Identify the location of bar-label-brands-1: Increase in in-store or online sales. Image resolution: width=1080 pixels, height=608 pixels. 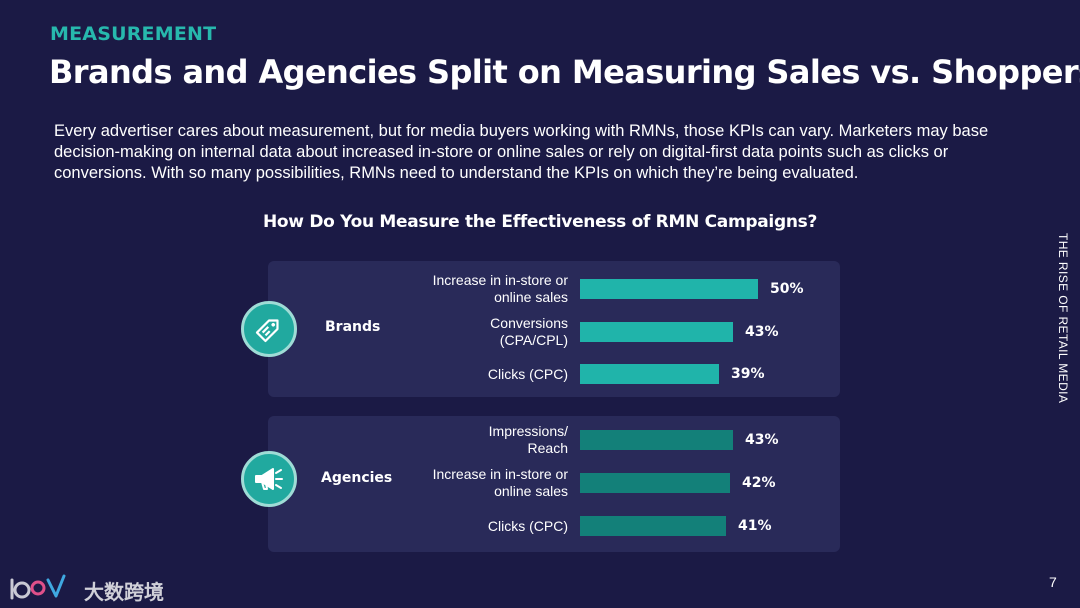
(500, 288).